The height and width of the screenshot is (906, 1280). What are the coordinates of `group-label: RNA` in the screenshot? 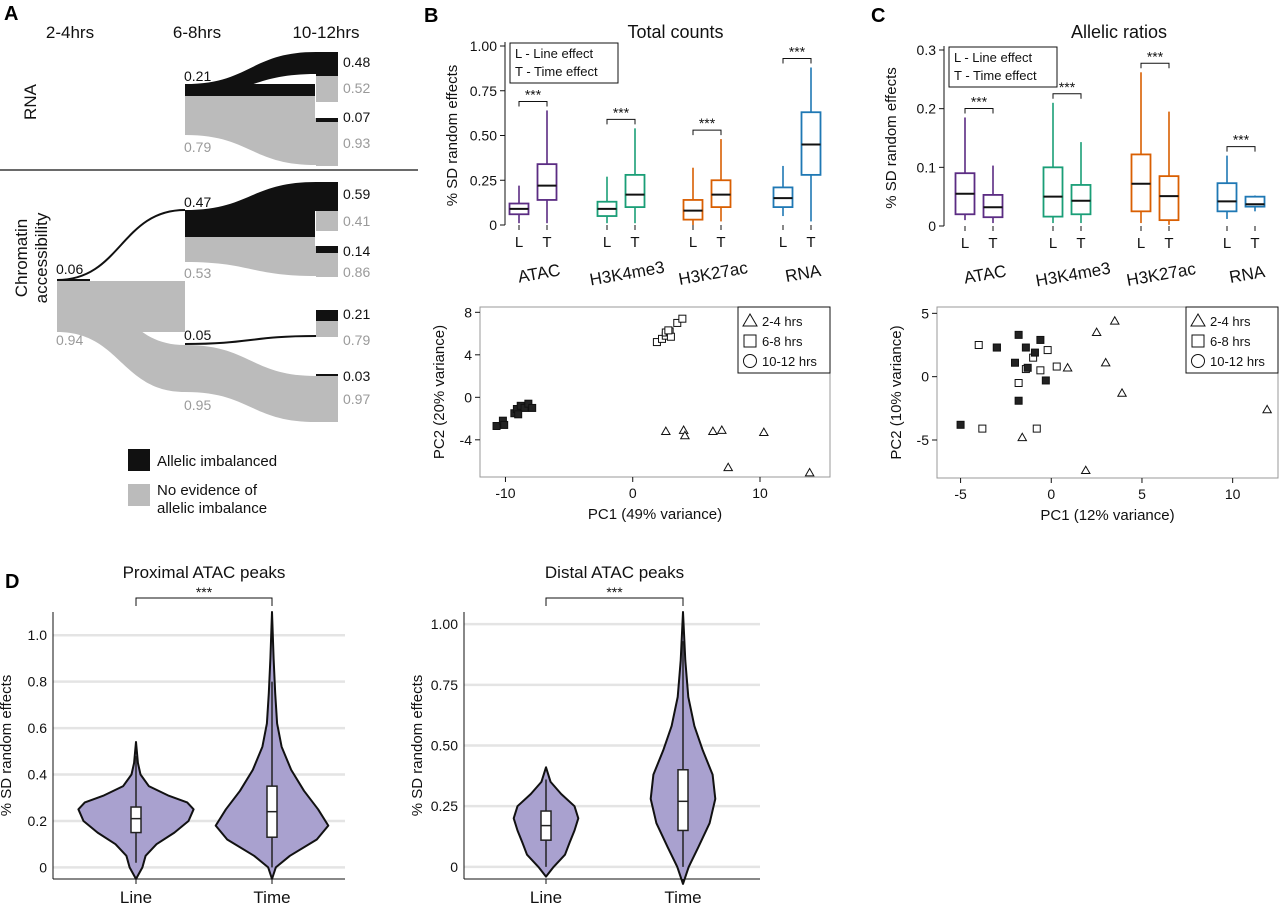 It's located at (803, 273).